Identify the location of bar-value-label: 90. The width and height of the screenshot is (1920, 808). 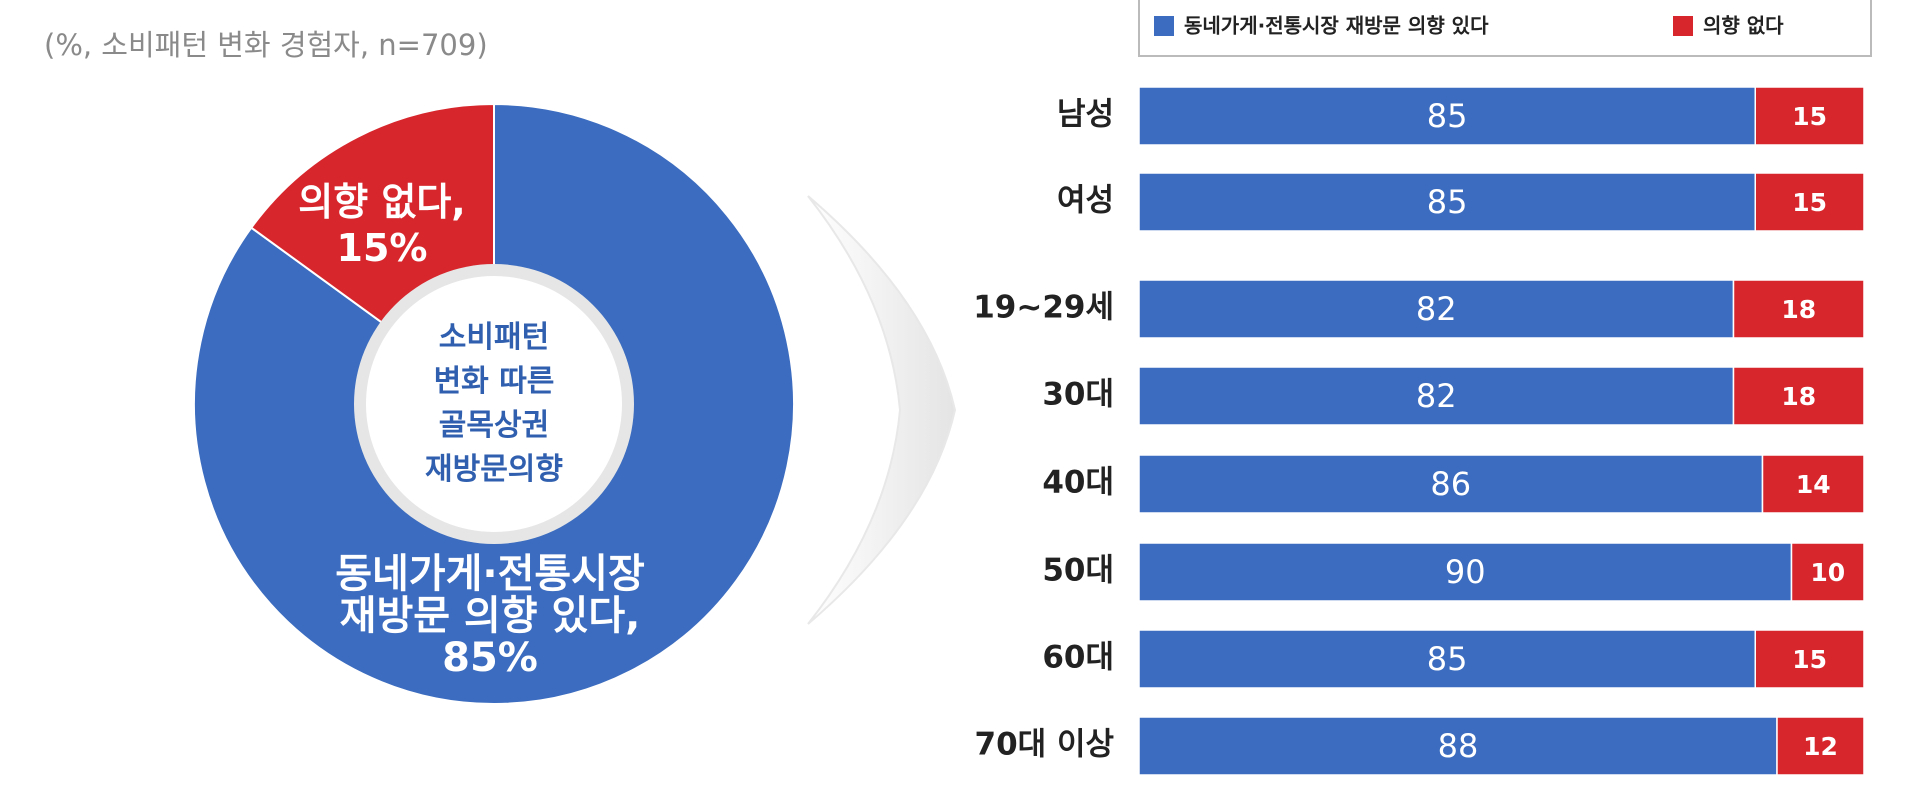
(1465, 572).